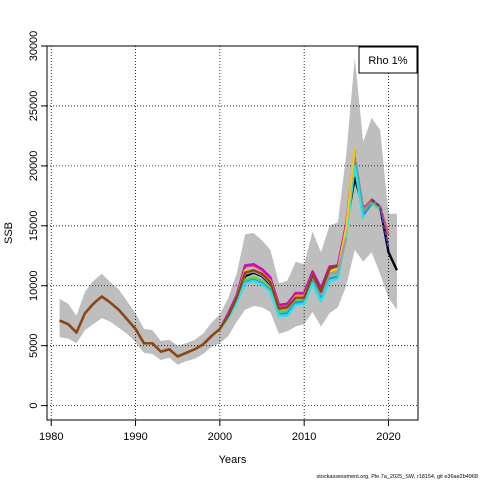 The width and height of the screenshot is (480, 480). Describe the element at coordinates (34, 106) in the screenshot. I see `y-tick-label: 25000` at that location.